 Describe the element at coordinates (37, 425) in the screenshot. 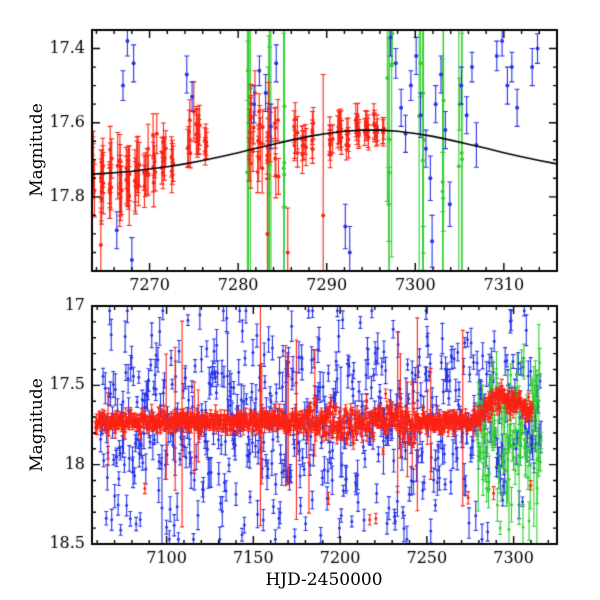

I see `bottom-panel-y-axis-label: Magnitude` at that location.